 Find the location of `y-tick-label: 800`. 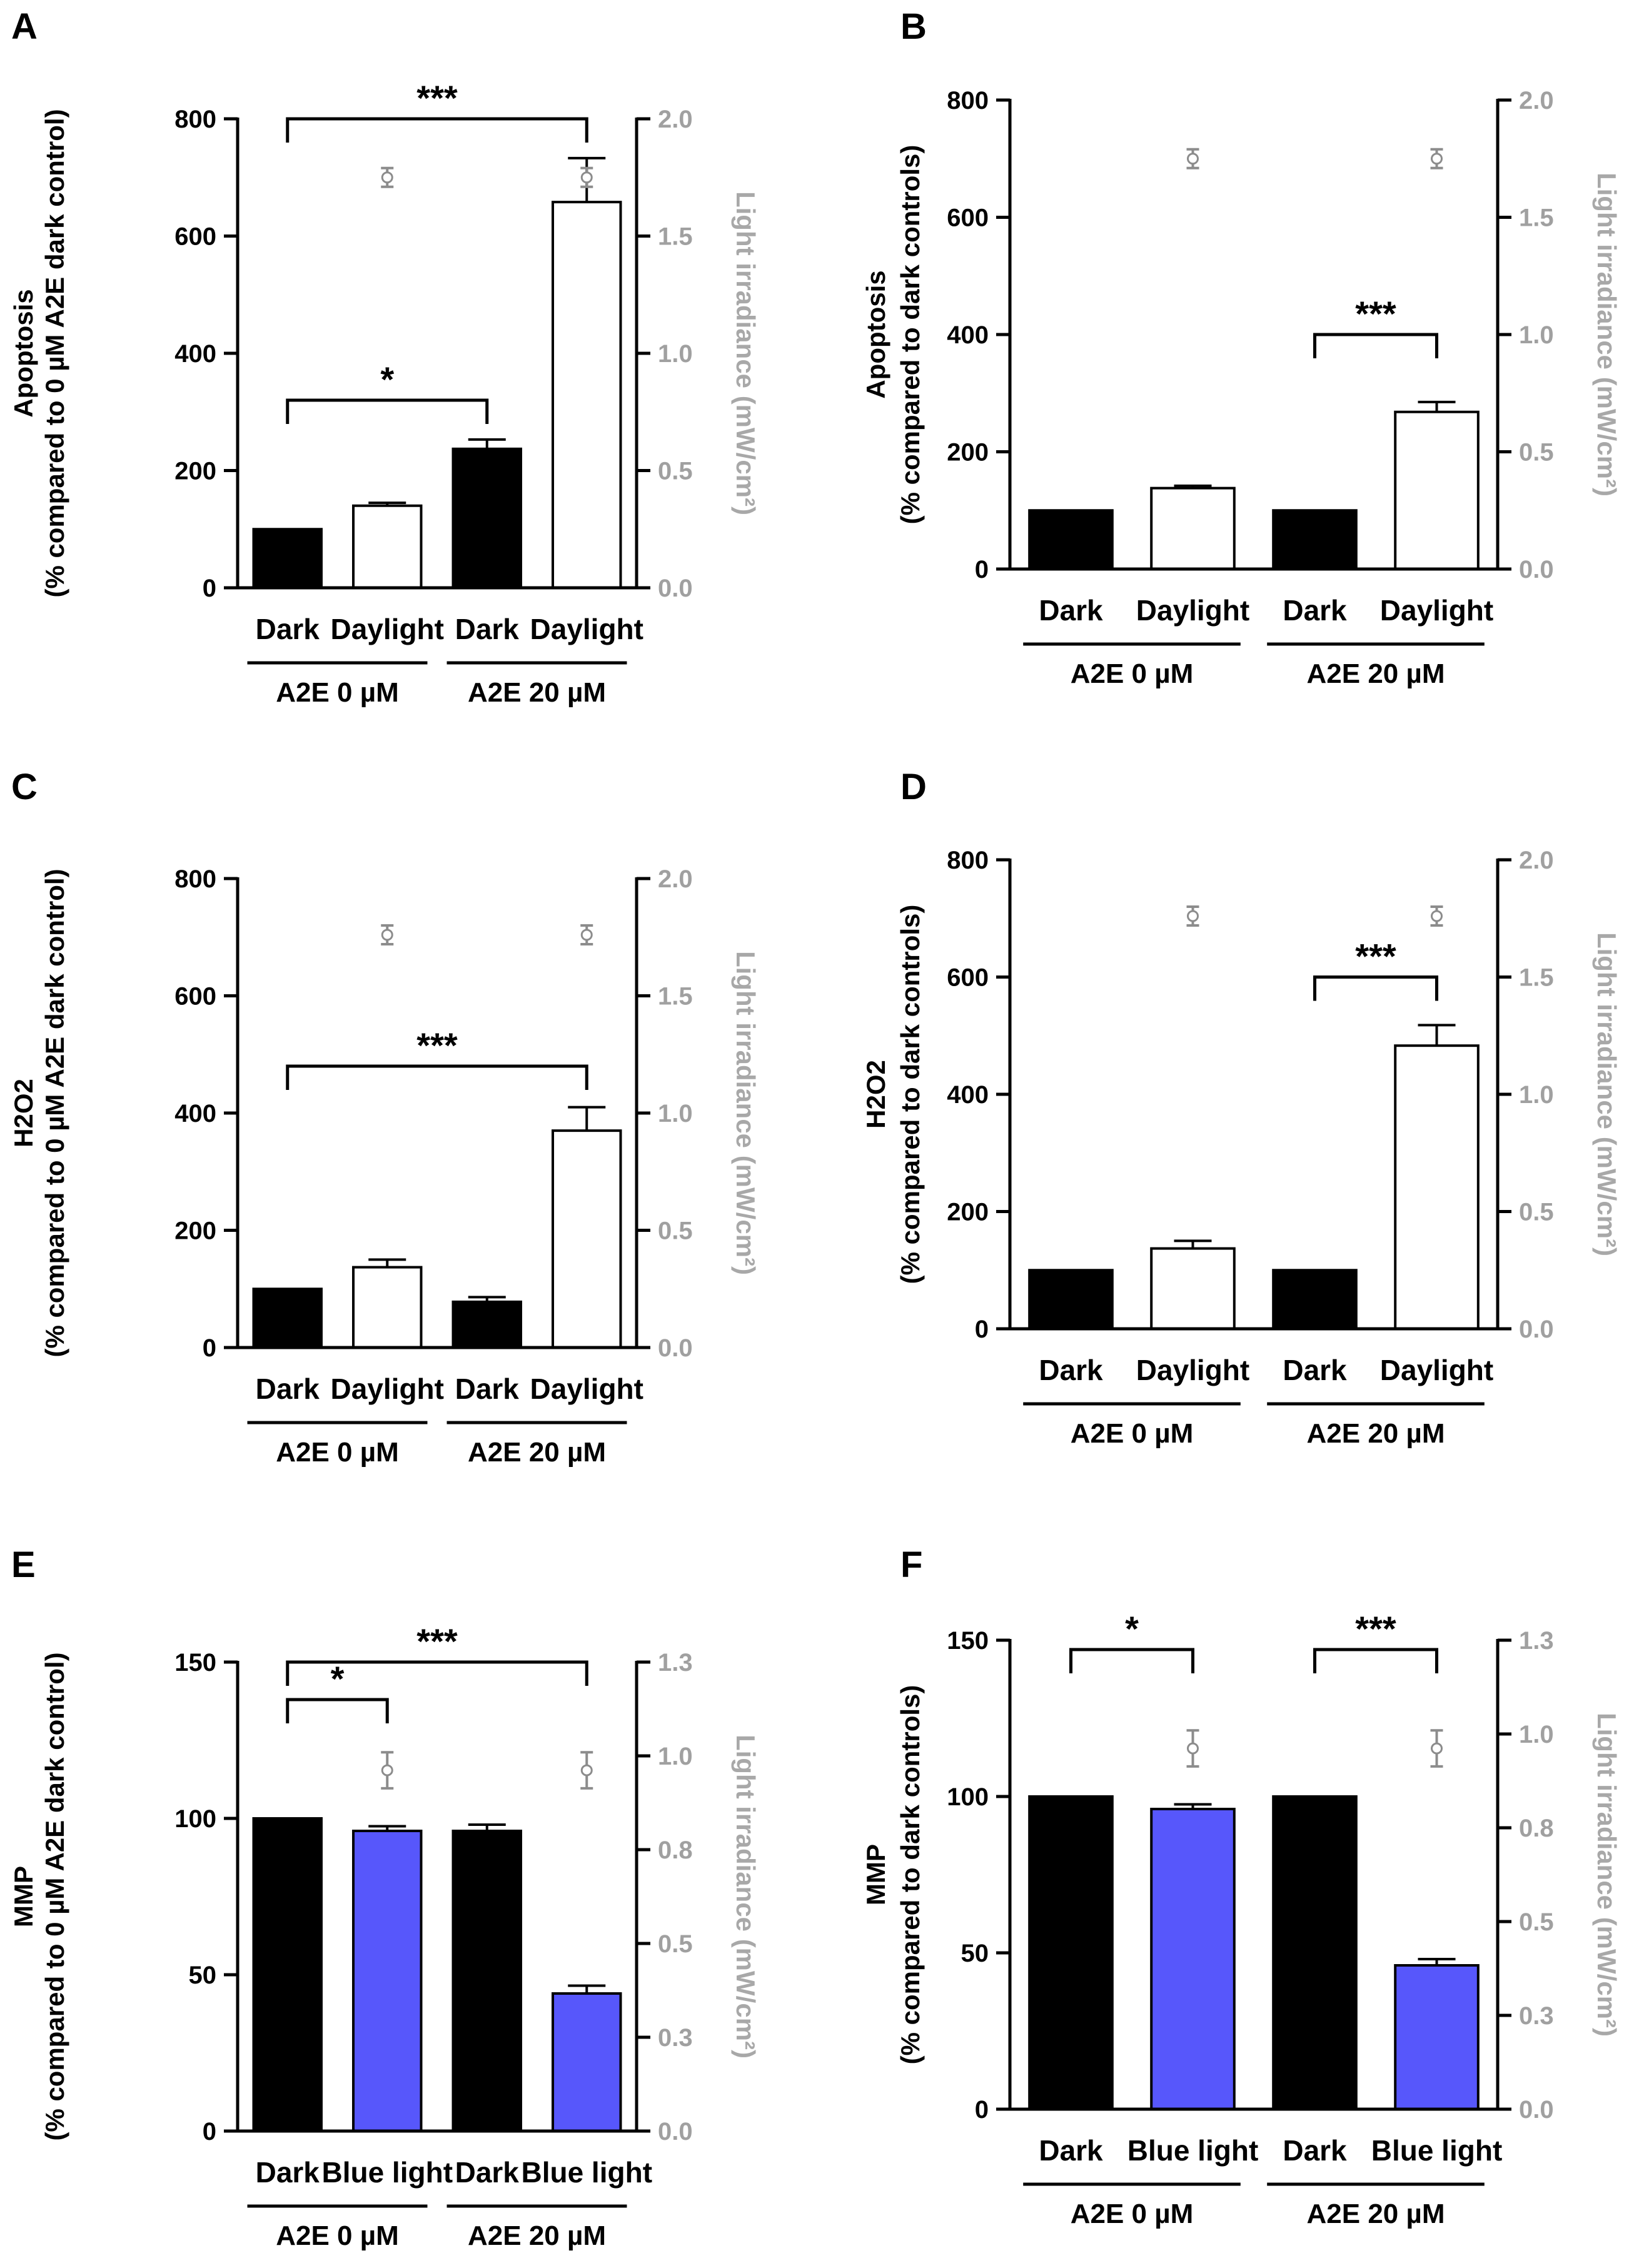

y-tick-label: 800 is located at coordinates (968, 861).